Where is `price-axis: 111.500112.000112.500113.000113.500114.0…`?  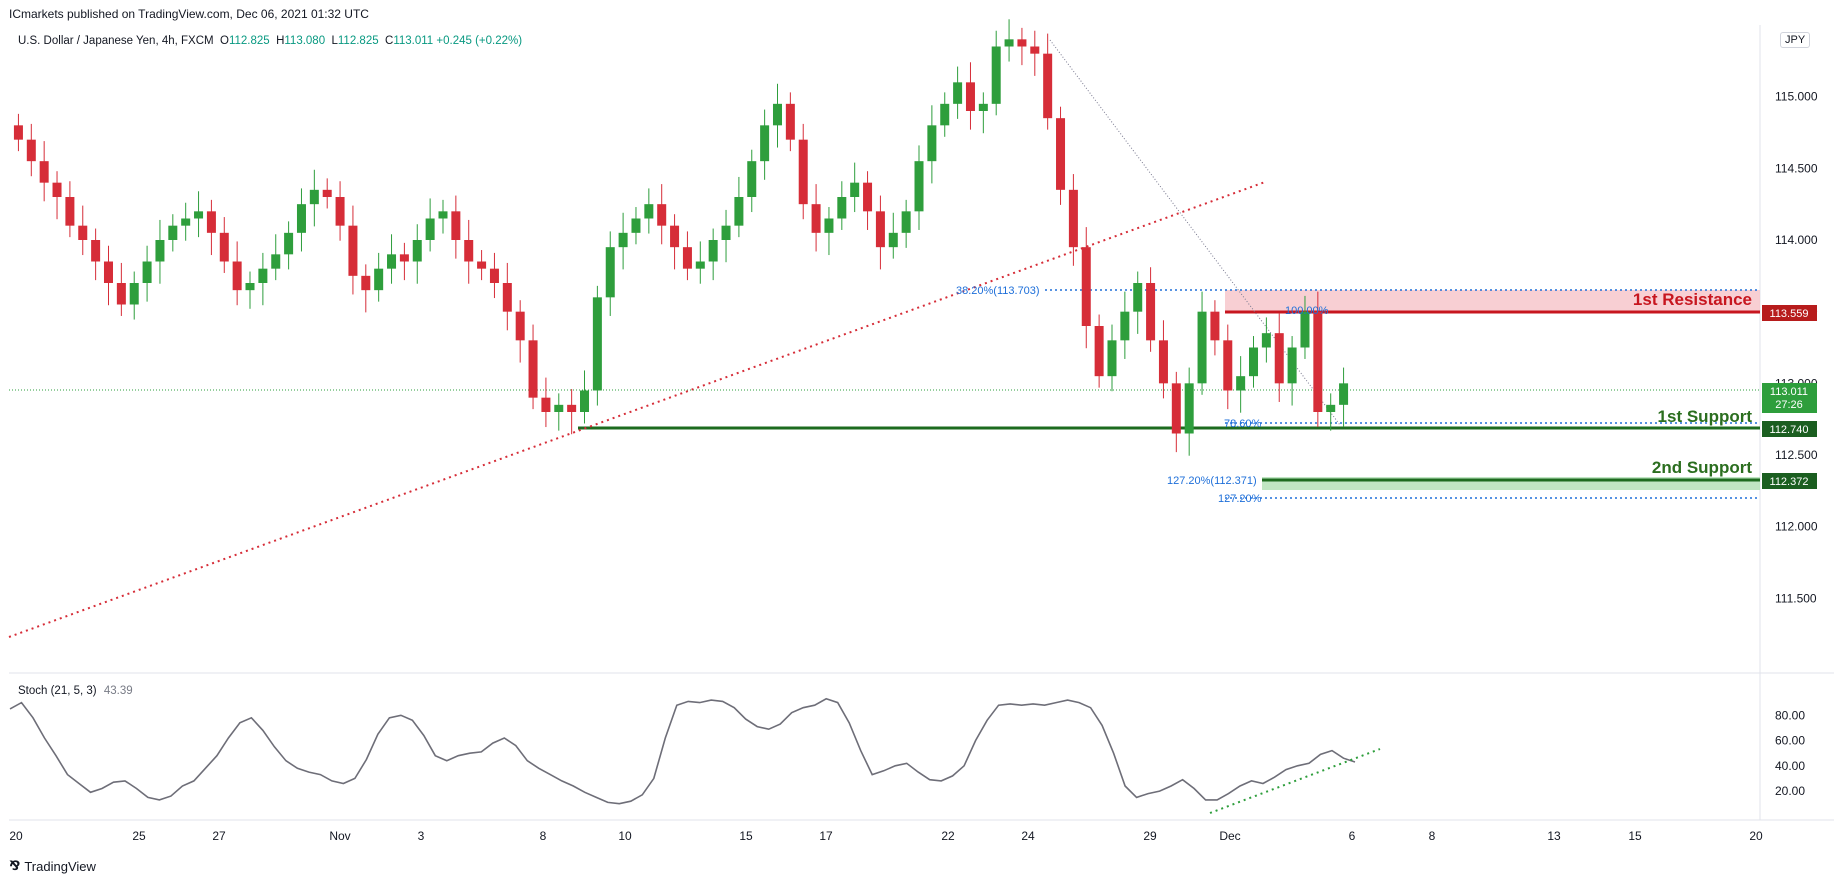
price-axis: 111.500112.000112.500113.000113.500114.0… is located at coordinates (1796, 348).